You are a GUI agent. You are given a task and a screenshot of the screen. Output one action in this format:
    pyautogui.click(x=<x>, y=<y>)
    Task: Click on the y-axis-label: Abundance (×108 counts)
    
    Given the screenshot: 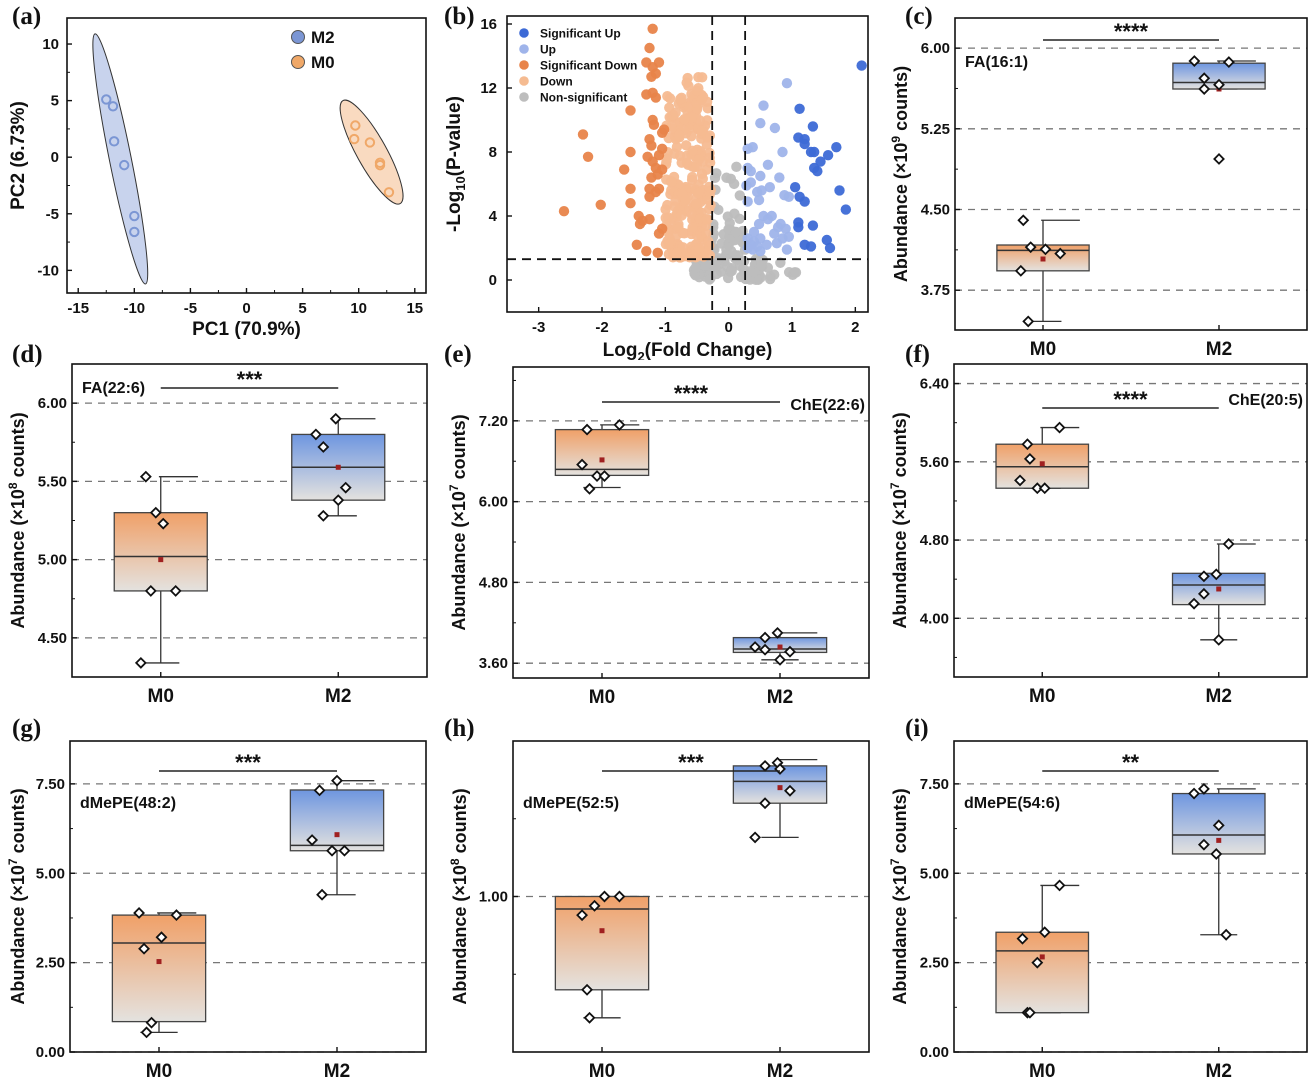 What is the action you would take?
    pyautogui.click(x=459, y=896)
    